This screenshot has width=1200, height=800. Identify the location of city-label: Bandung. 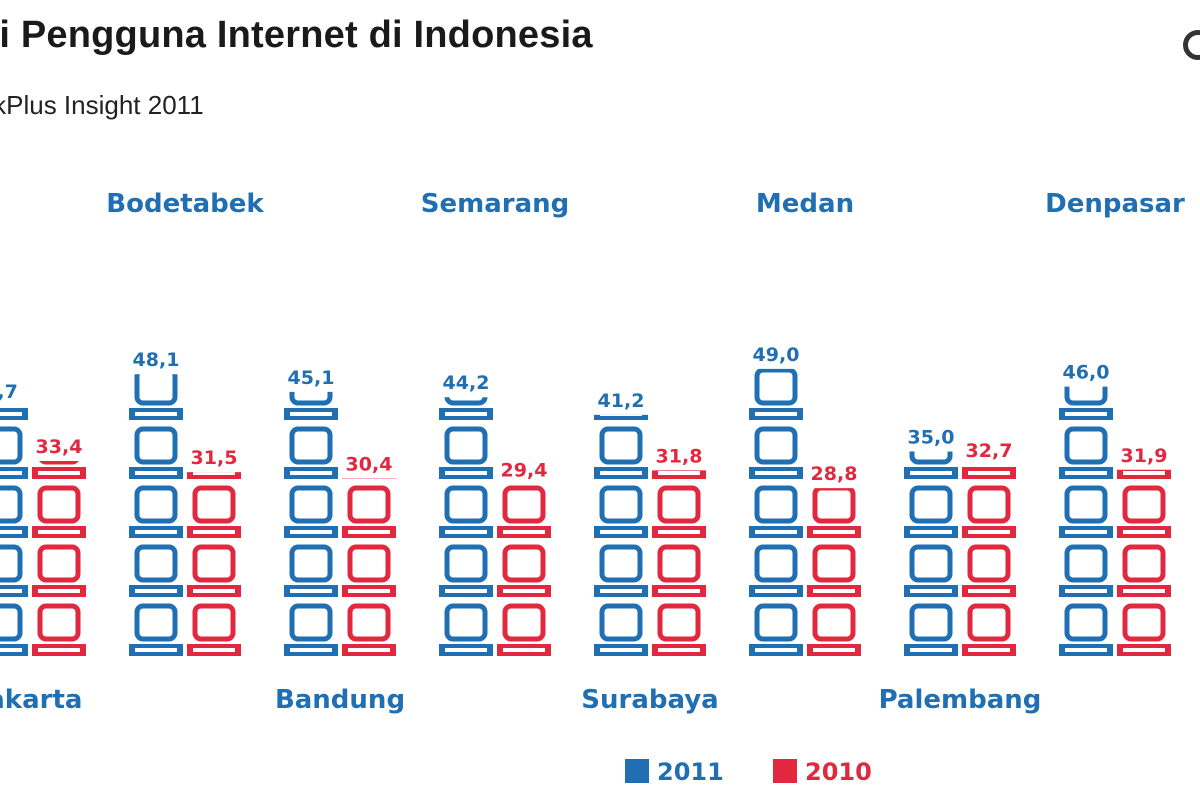
(340, 700).